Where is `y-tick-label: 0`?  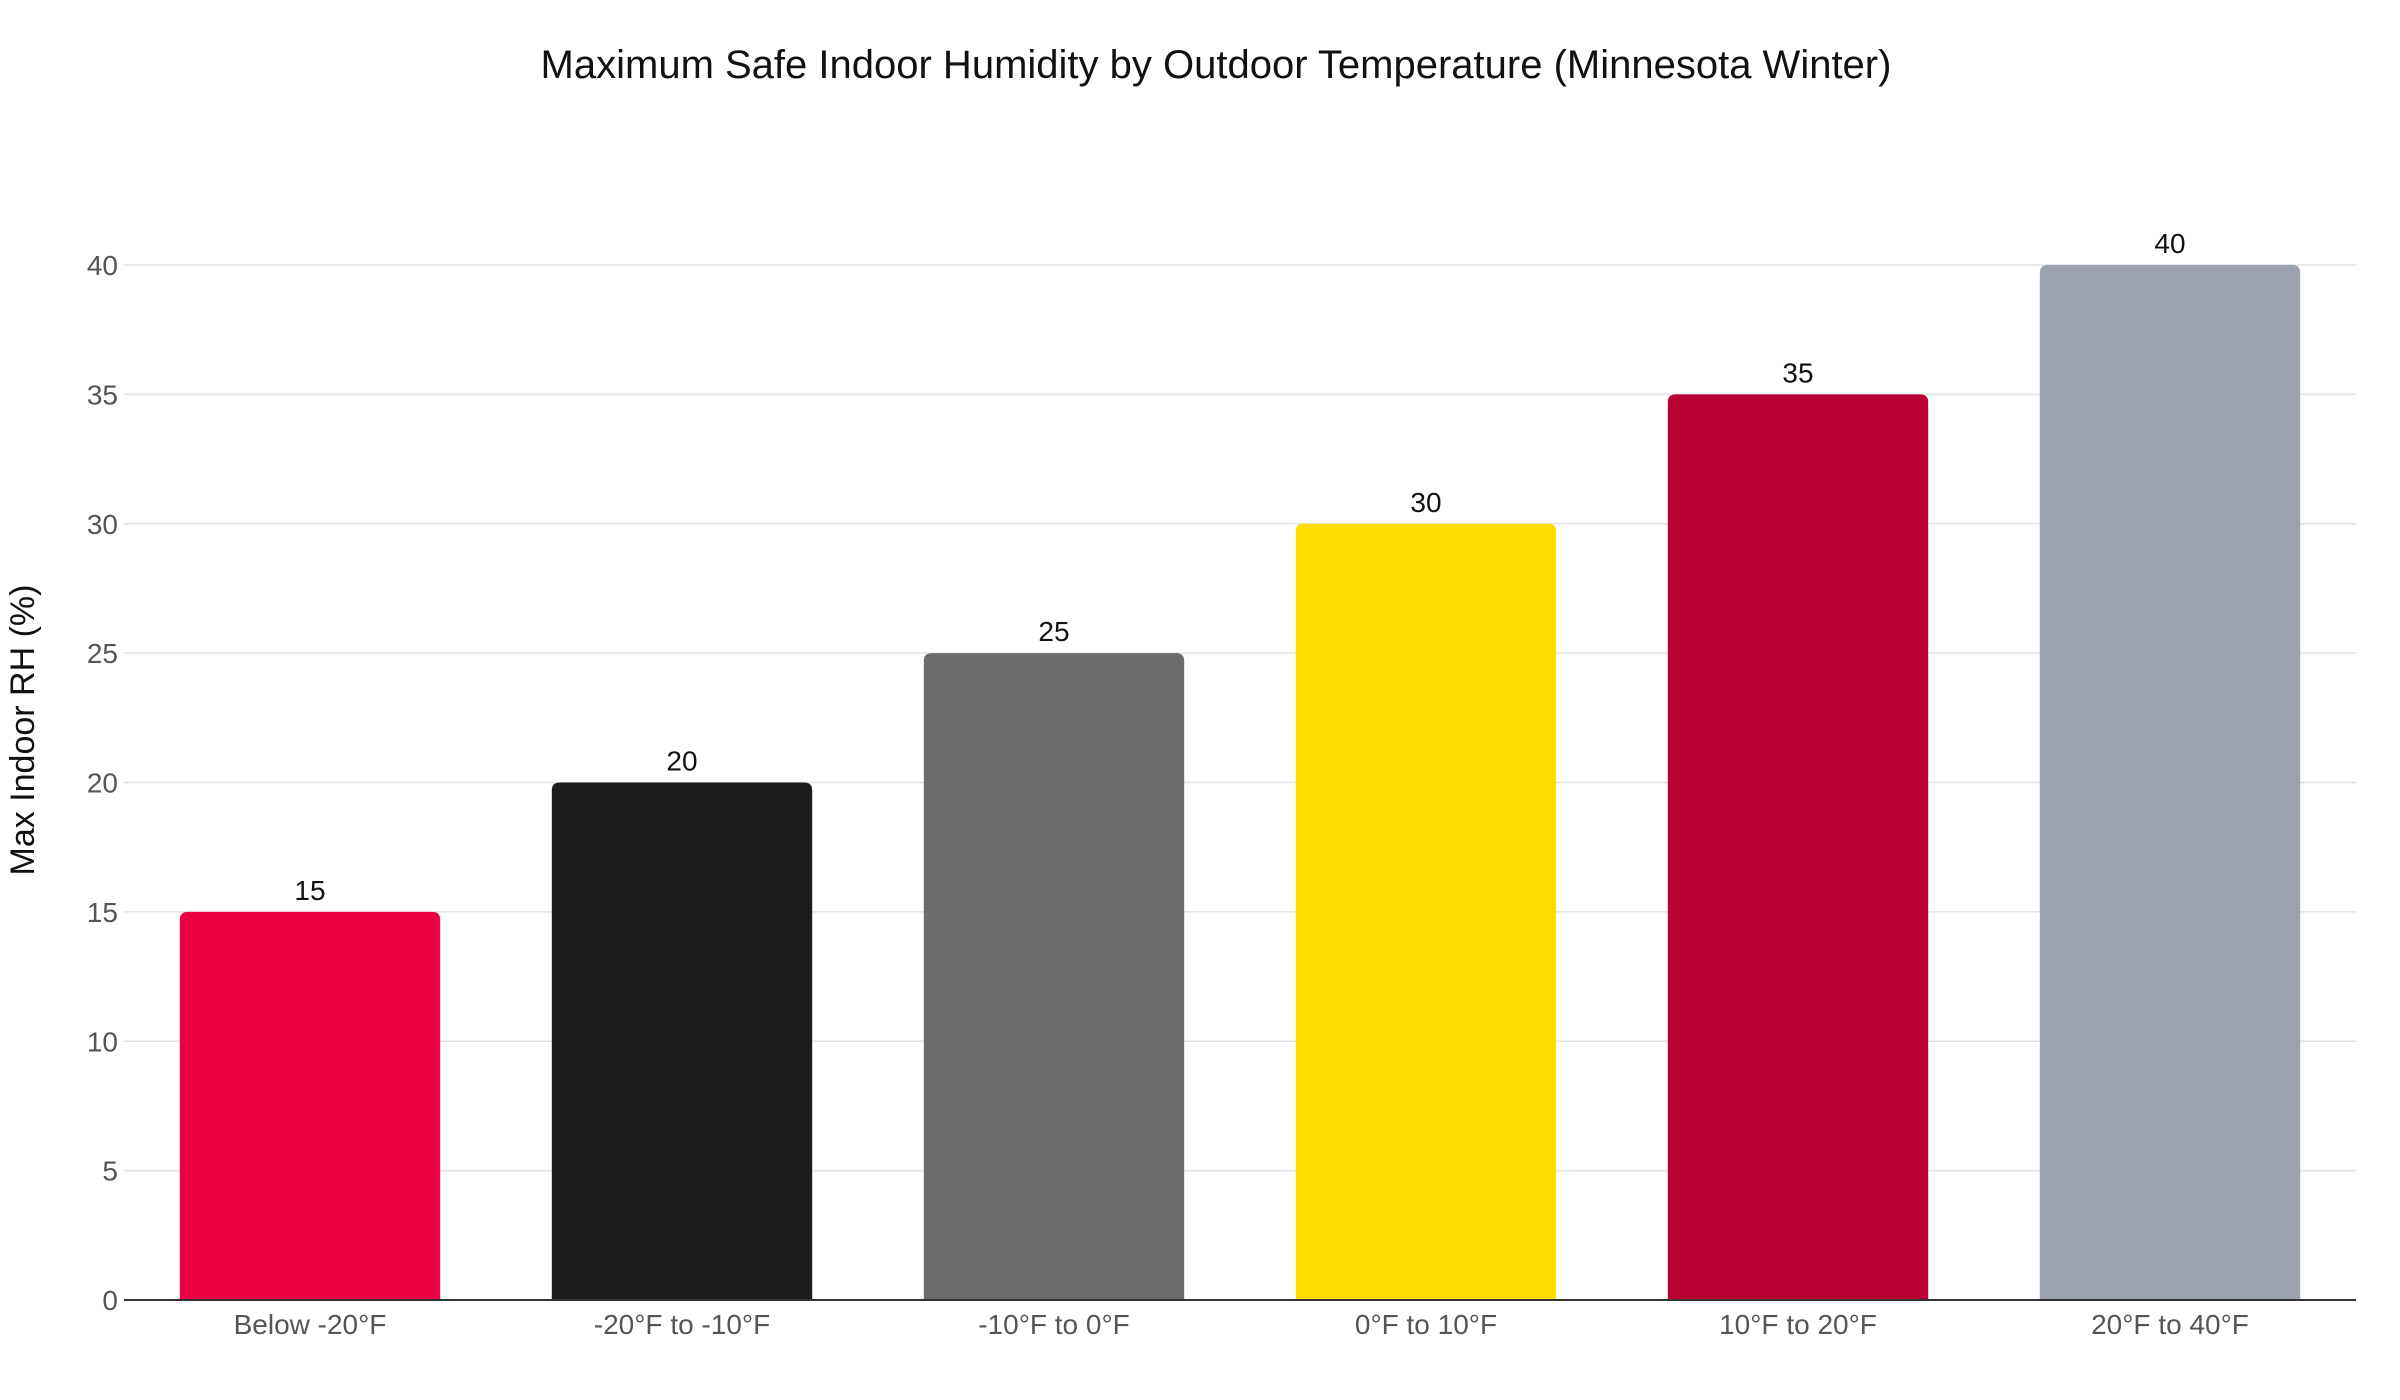
y-tick-label: 0 is located at coordinates (110, 1300).